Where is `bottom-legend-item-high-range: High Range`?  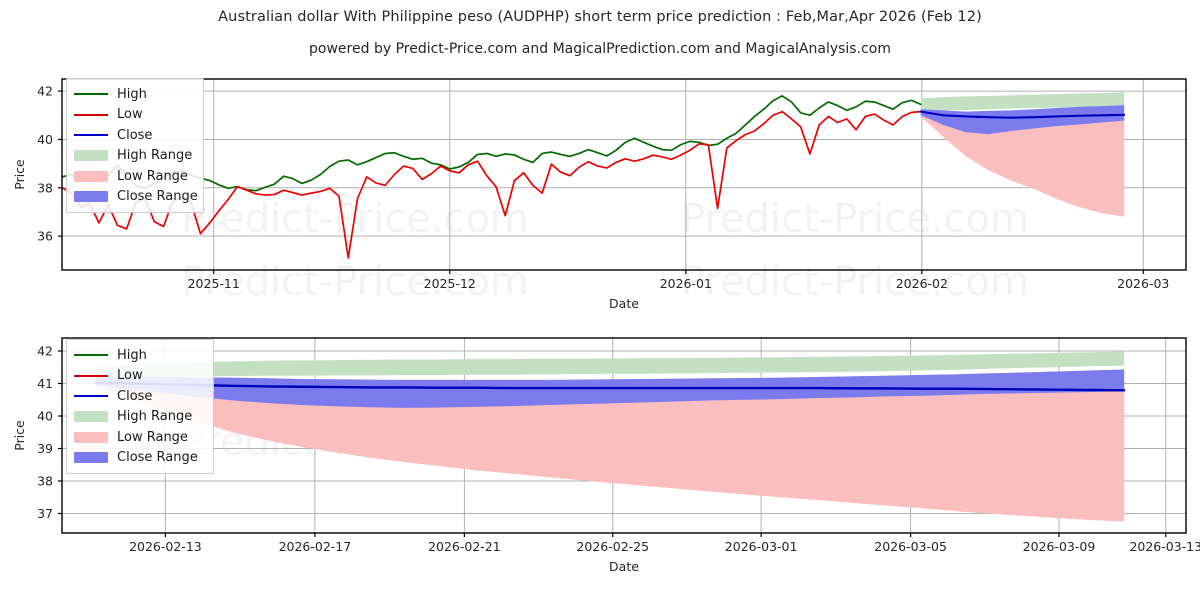
bottom-legend-item-high-range: High Range is located at coordinates (139, 417).